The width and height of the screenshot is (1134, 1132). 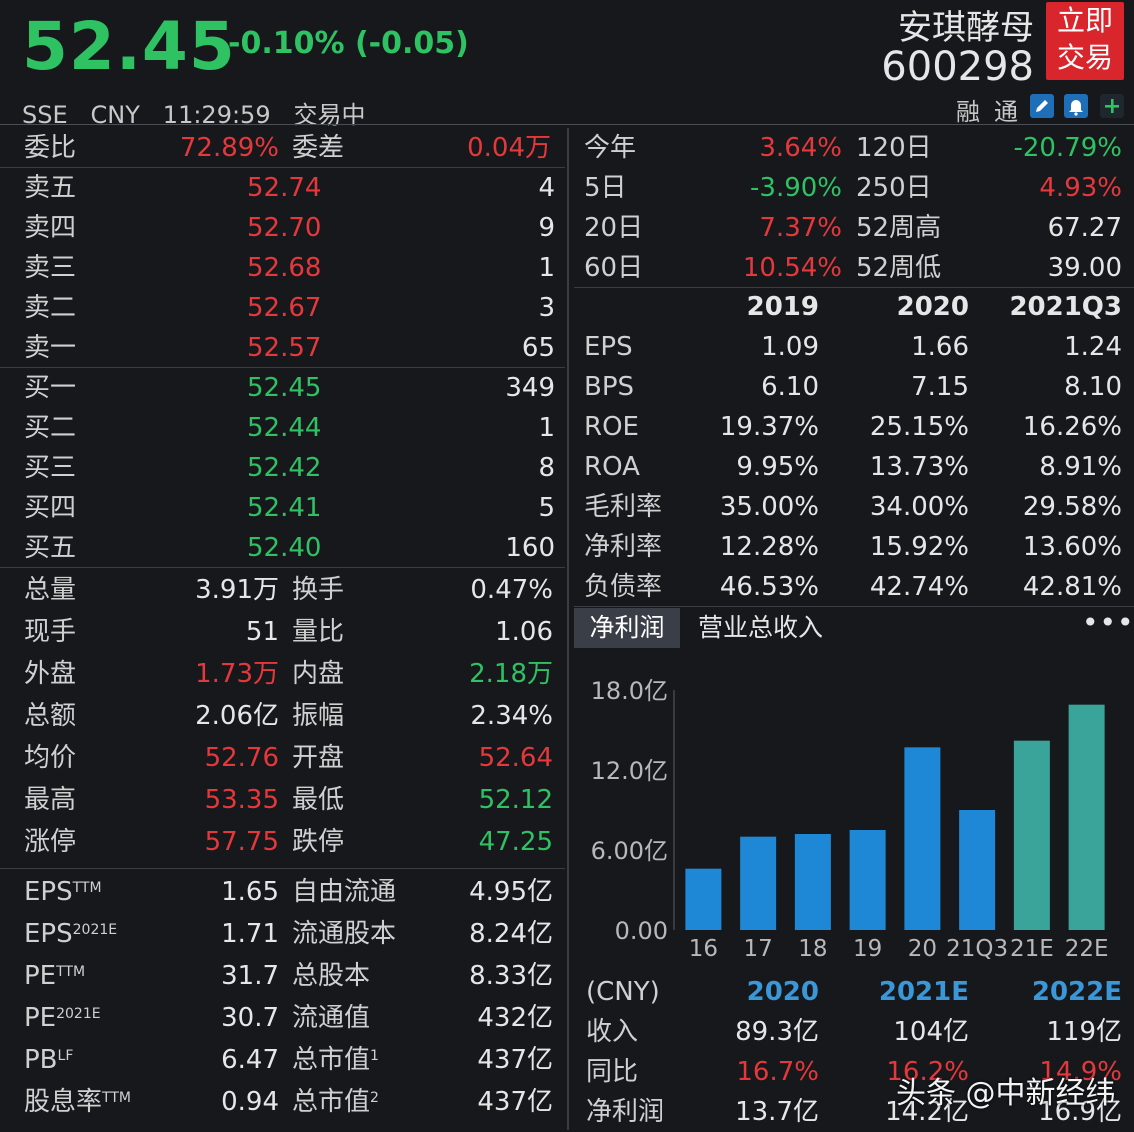 I want to click on x-tick-label: 16, so click(x=703, y=949).